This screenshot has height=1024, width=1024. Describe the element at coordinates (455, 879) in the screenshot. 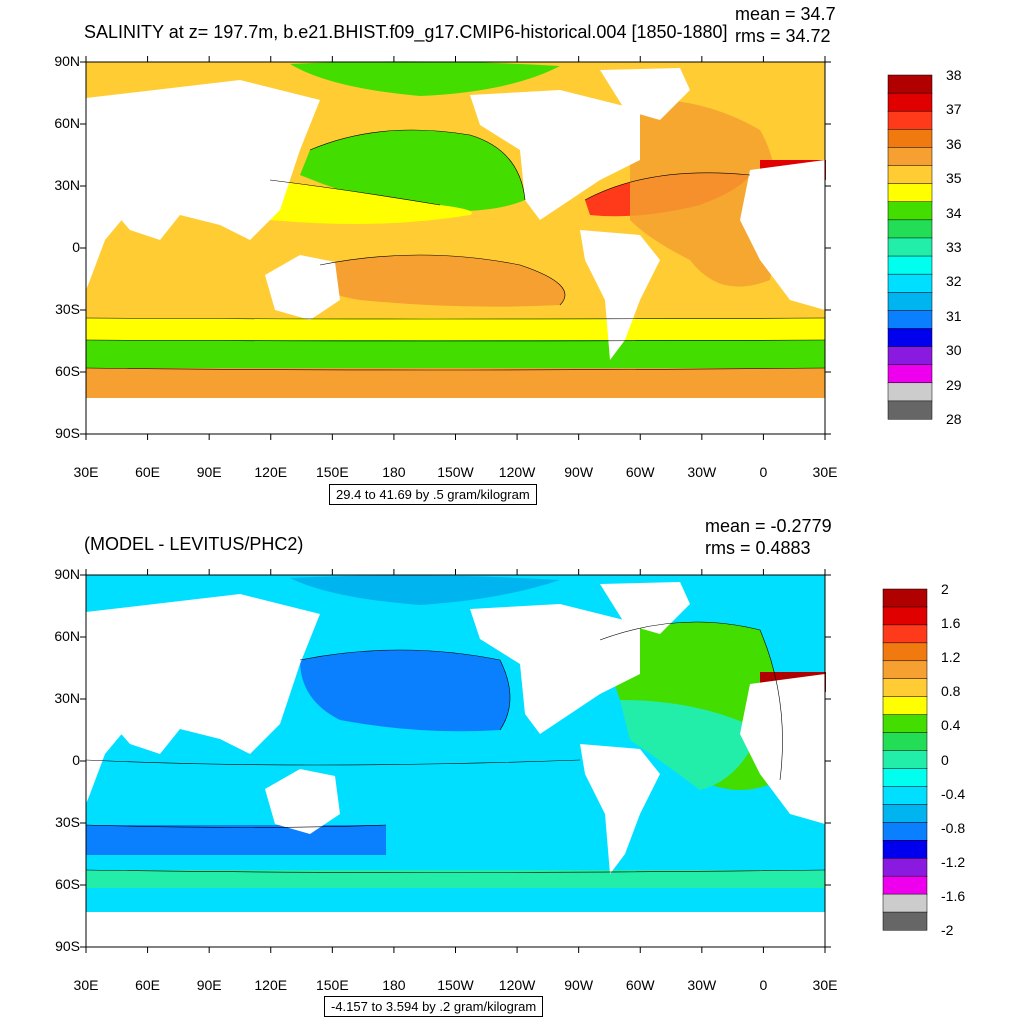

I see `bottom-southern-green` at that location.